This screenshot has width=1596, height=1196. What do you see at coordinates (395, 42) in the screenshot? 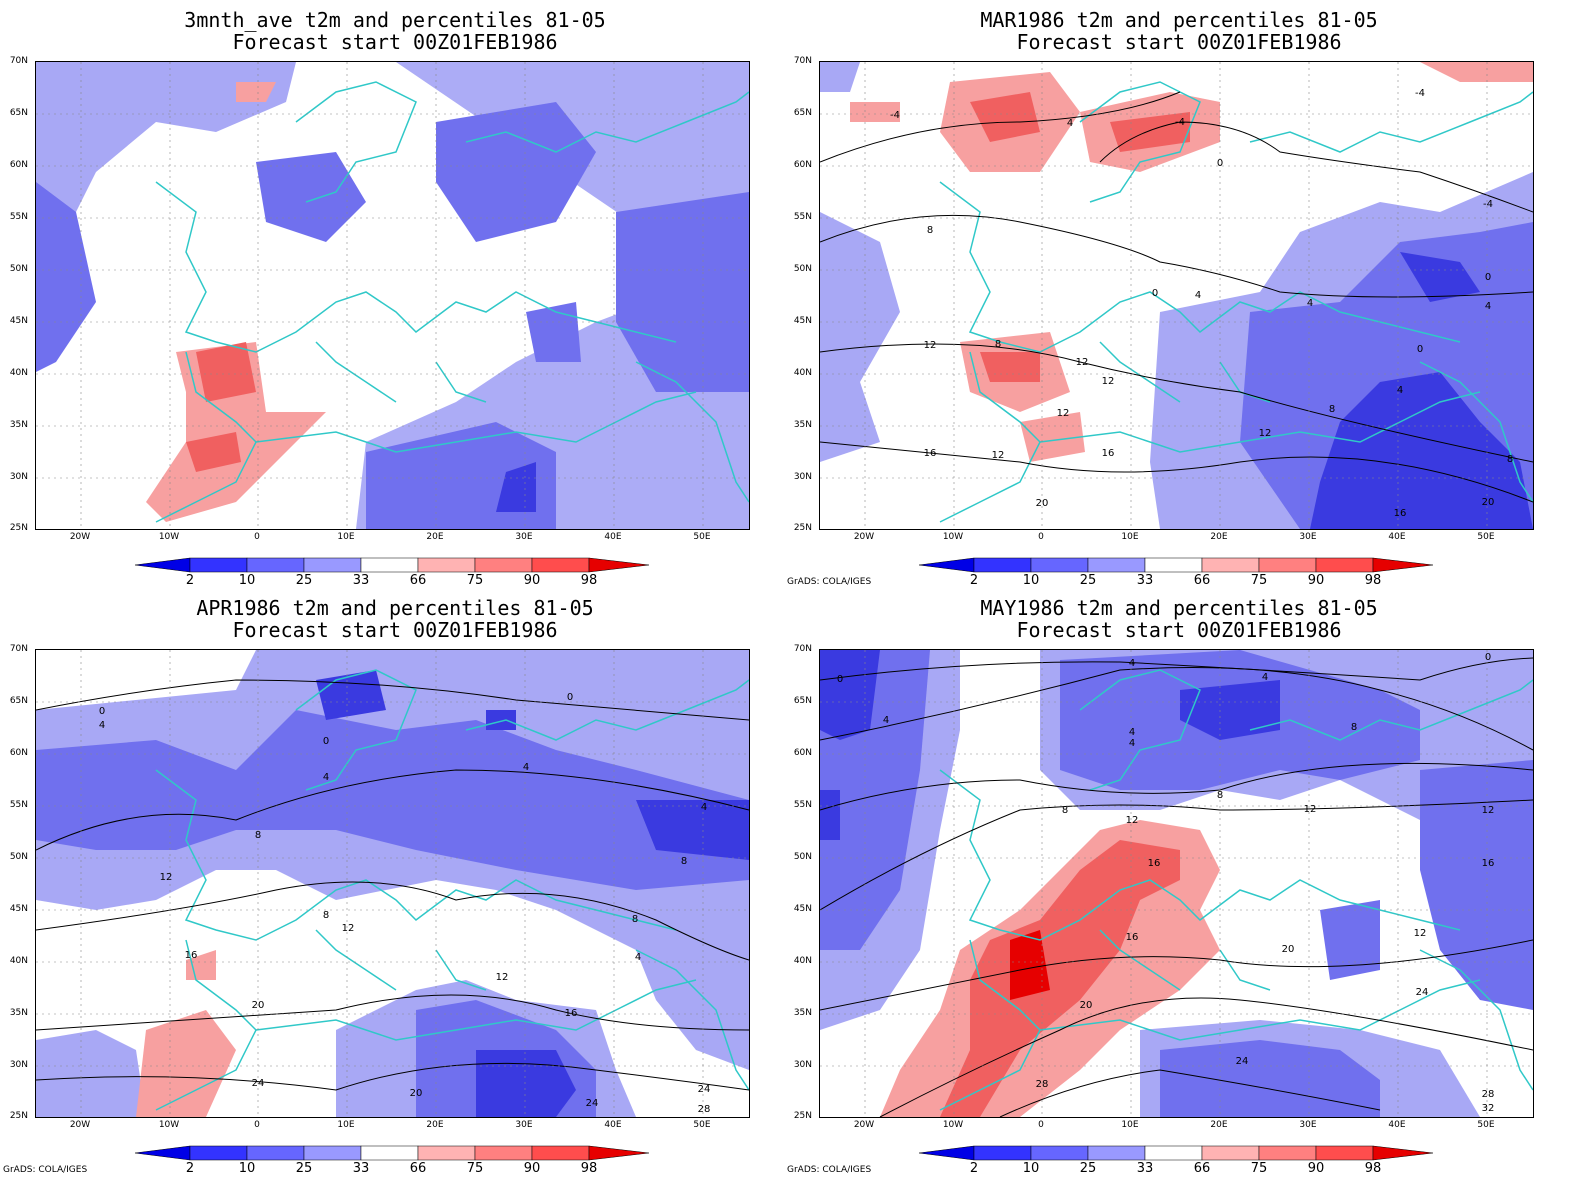
I see `panel-title-line2: Forecast start 00Z01FEB1986` at bounding box center [395, 42].